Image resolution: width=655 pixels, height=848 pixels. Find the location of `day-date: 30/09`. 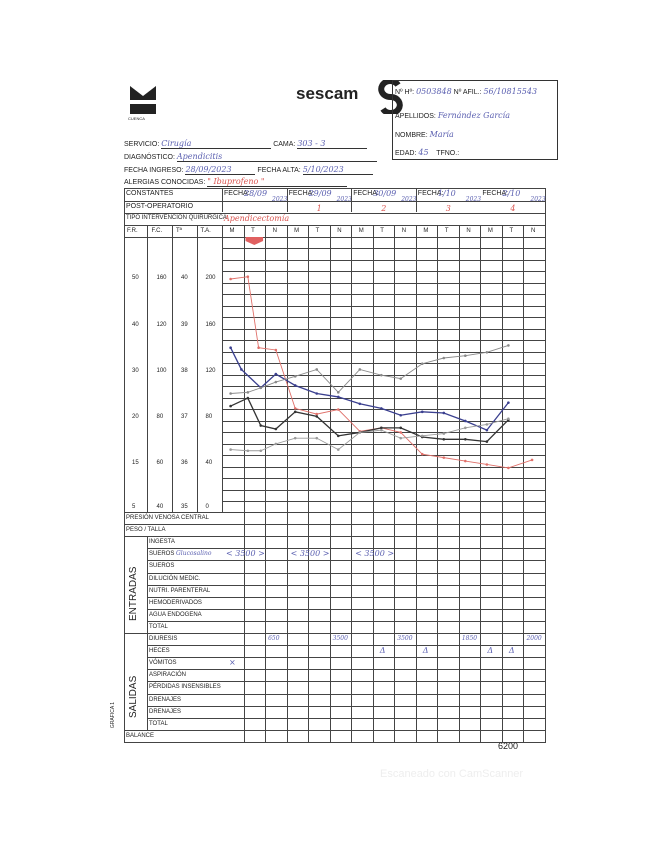

day-date: 30/09 is located at coordinates (385, 193).